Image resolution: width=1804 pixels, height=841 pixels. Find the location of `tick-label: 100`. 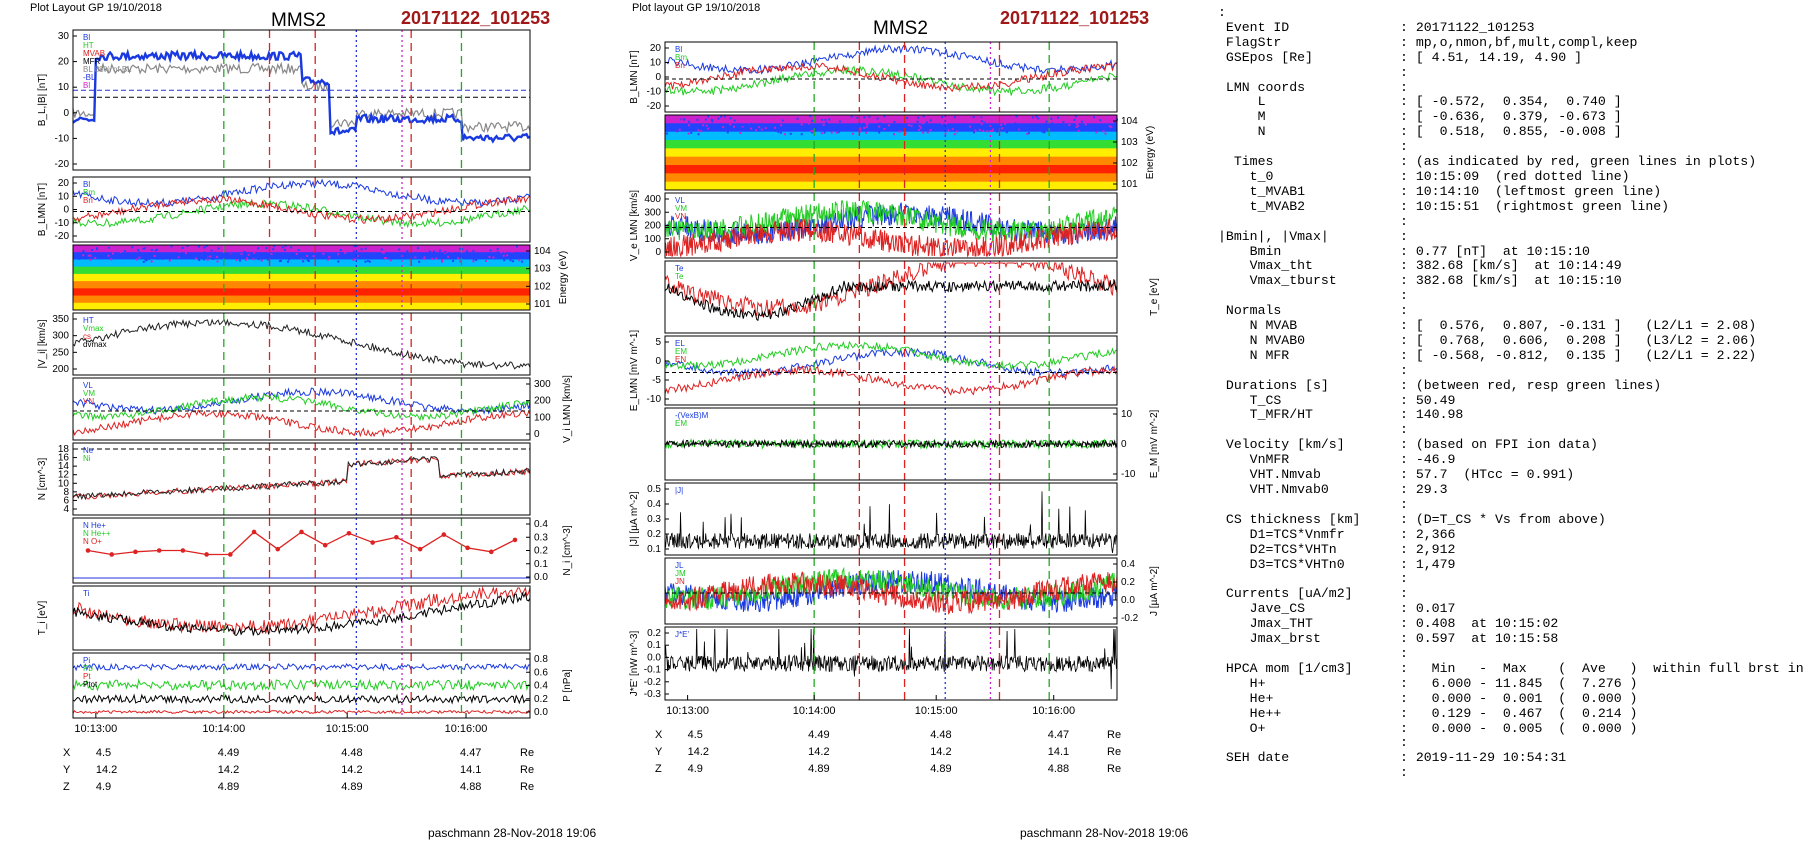

tick-label: 100 is located at coordinates (652, 239).